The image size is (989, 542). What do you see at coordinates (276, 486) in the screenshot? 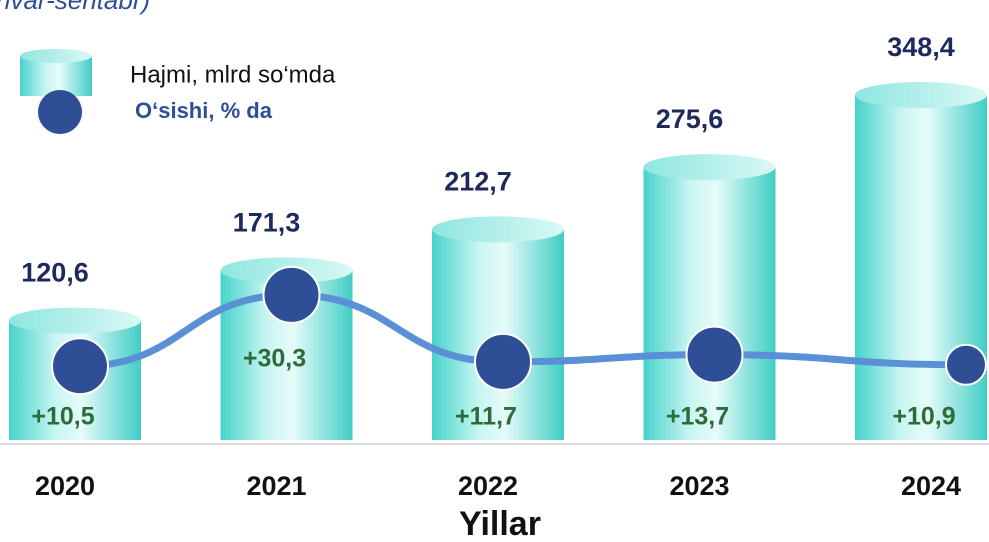
I see `x-tick-label: 2021` at bounding box center [276, 486].